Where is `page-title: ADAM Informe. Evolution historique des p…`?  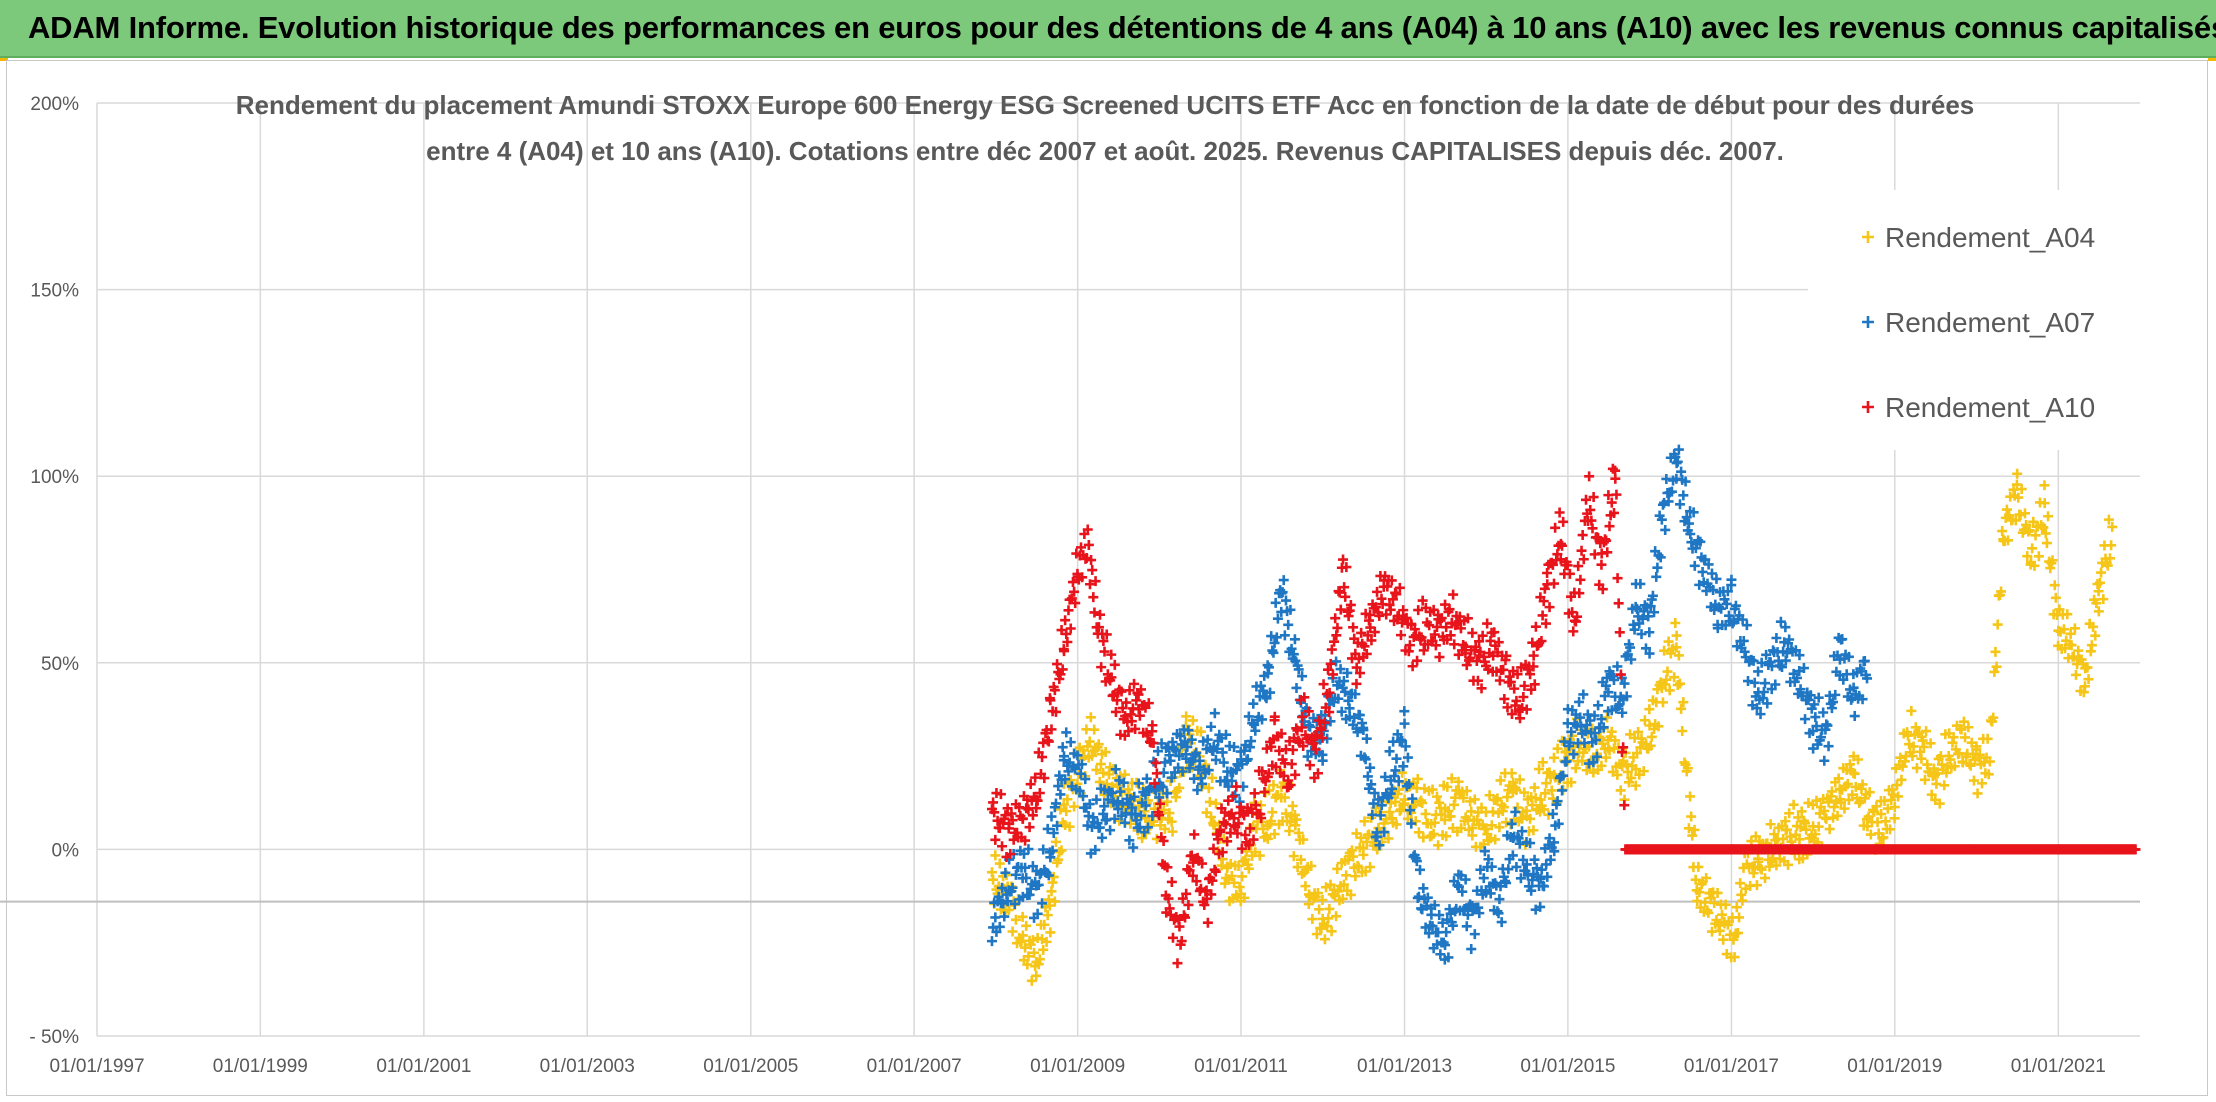 page-title: ADAM Informe. Evolution historique des p… is located at coordinates (1122, 27).